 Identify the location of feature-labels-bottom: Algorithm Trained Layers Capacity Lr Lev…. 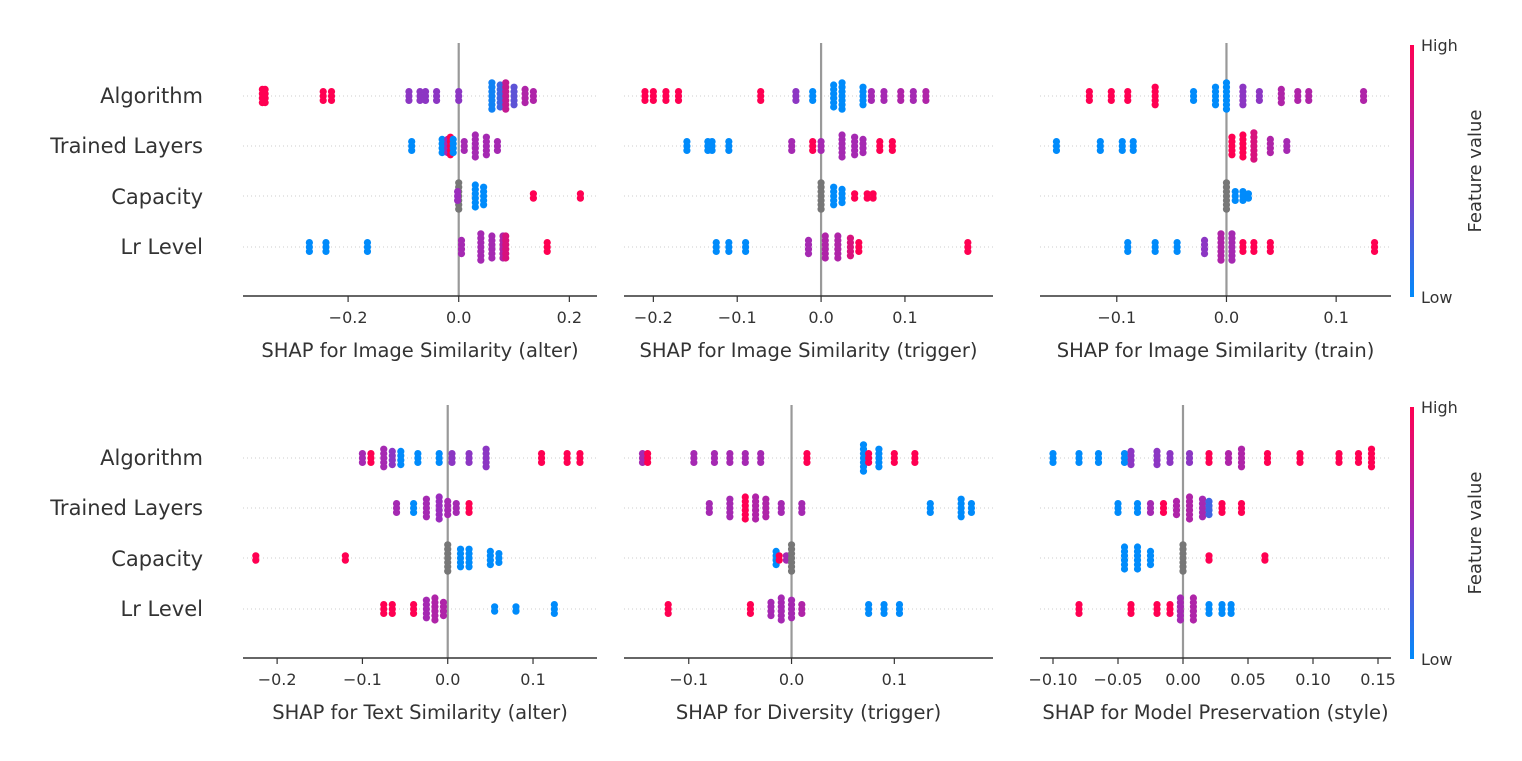
(126, 533).